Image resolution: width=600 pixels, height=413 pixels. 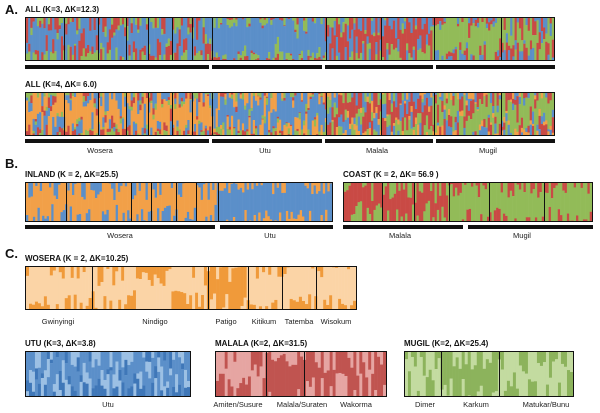 I want to click on malala-bar-segment, so click(x=361, y=363).